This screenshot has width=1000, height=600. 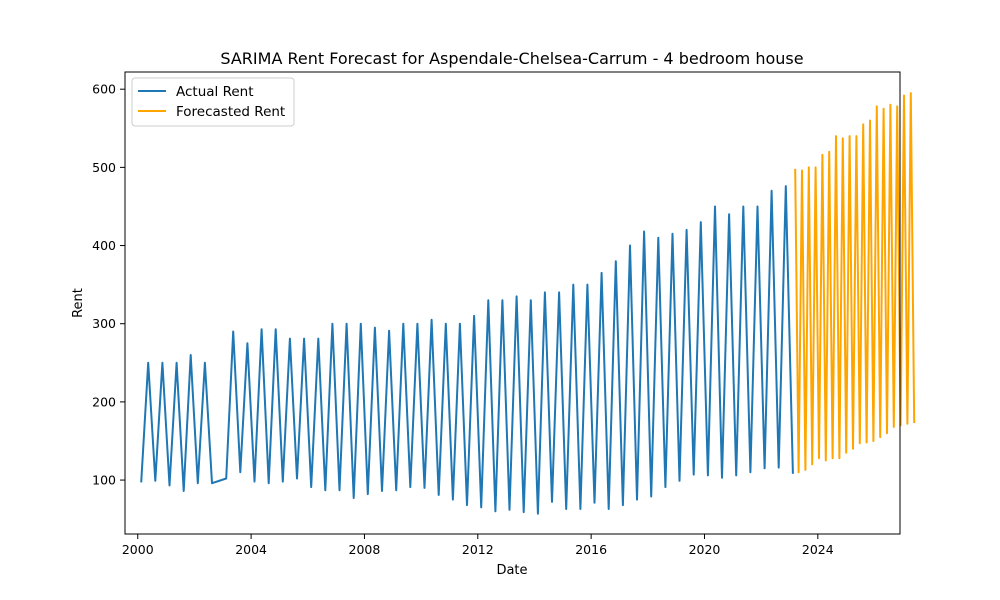 What do you see at coordinates (104, 89) in the screenshot?
I see `y-tick-label: 600` at bounding box center [104, 89].